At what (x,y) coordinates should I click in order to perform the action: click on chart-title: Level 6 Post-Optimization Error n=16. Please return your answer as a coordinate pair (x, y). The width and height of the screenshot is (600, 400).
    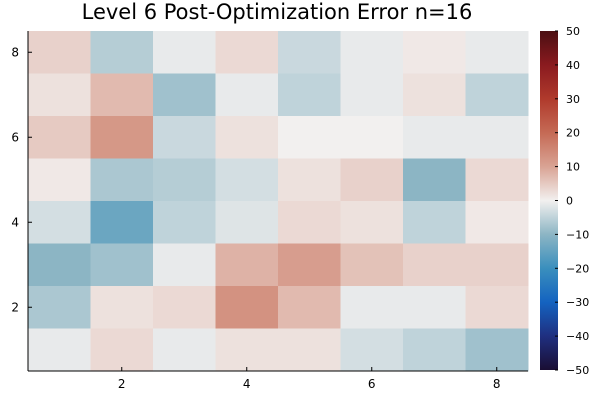
    Looking at the image, I should click on (277, 12).